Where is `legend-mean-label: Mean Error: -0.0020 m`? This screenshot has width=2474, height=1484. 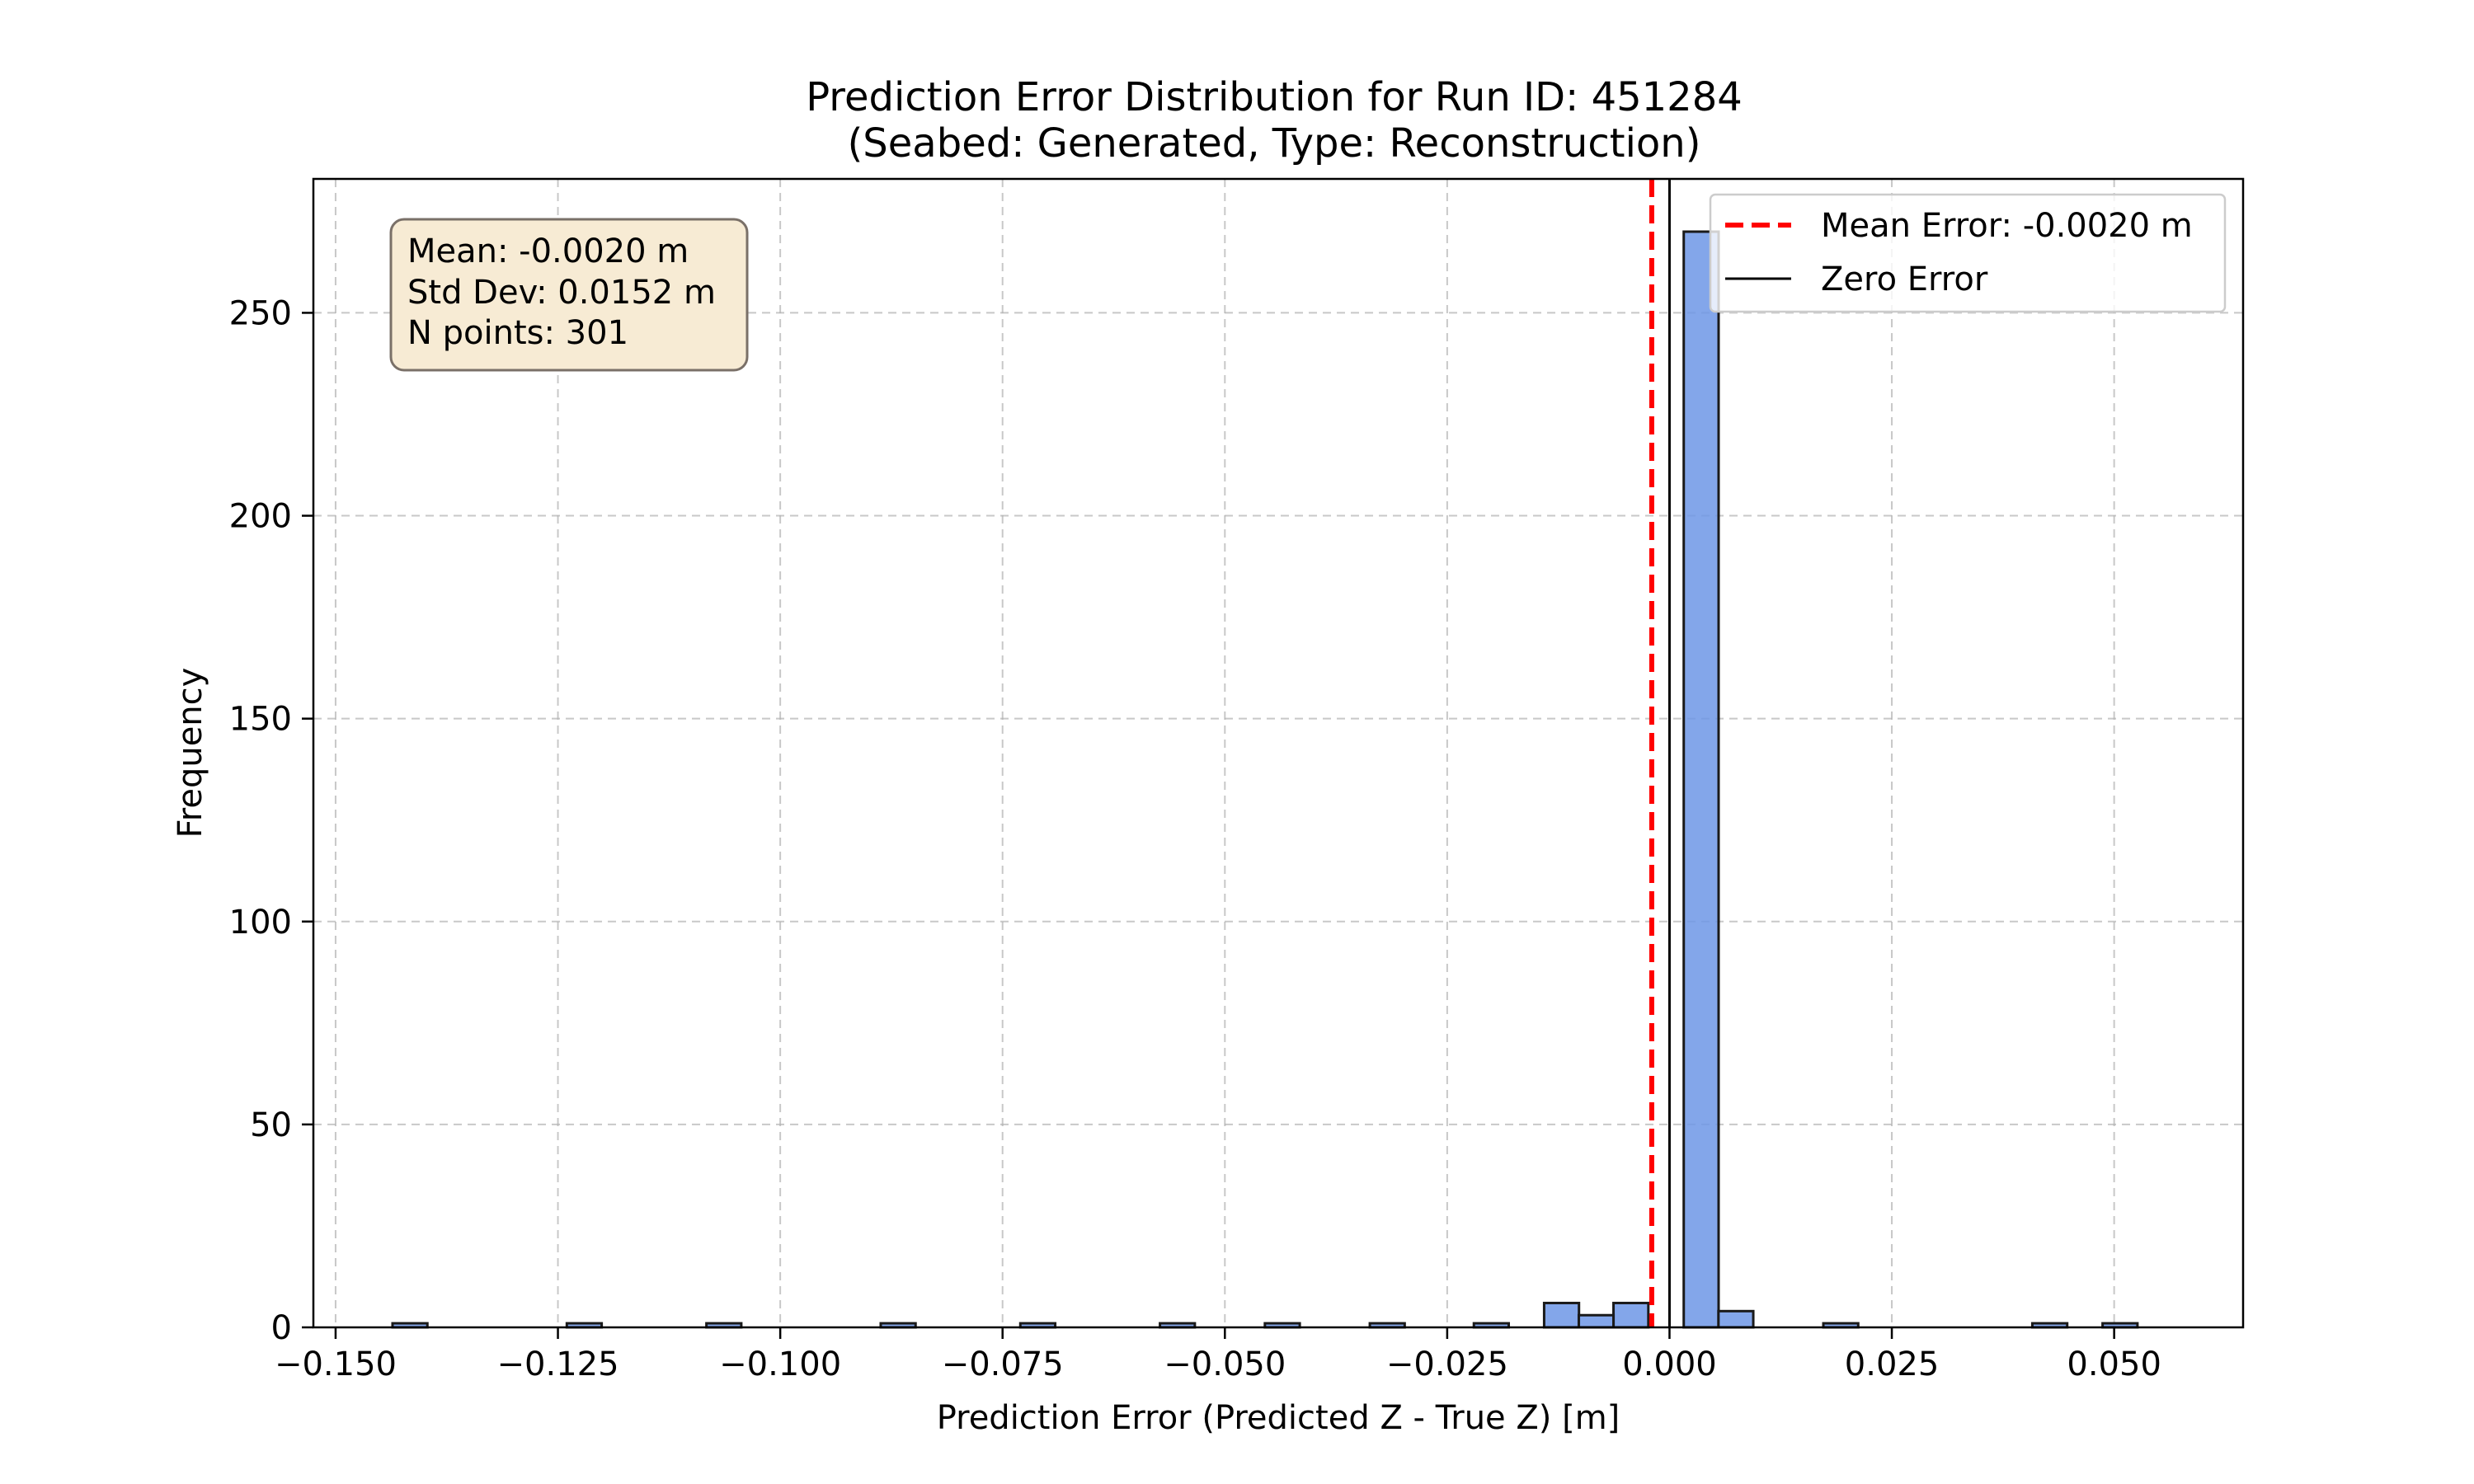
legend-mean-label: Mean Error: -0.0020 m is located at coordinates (2007, 226).